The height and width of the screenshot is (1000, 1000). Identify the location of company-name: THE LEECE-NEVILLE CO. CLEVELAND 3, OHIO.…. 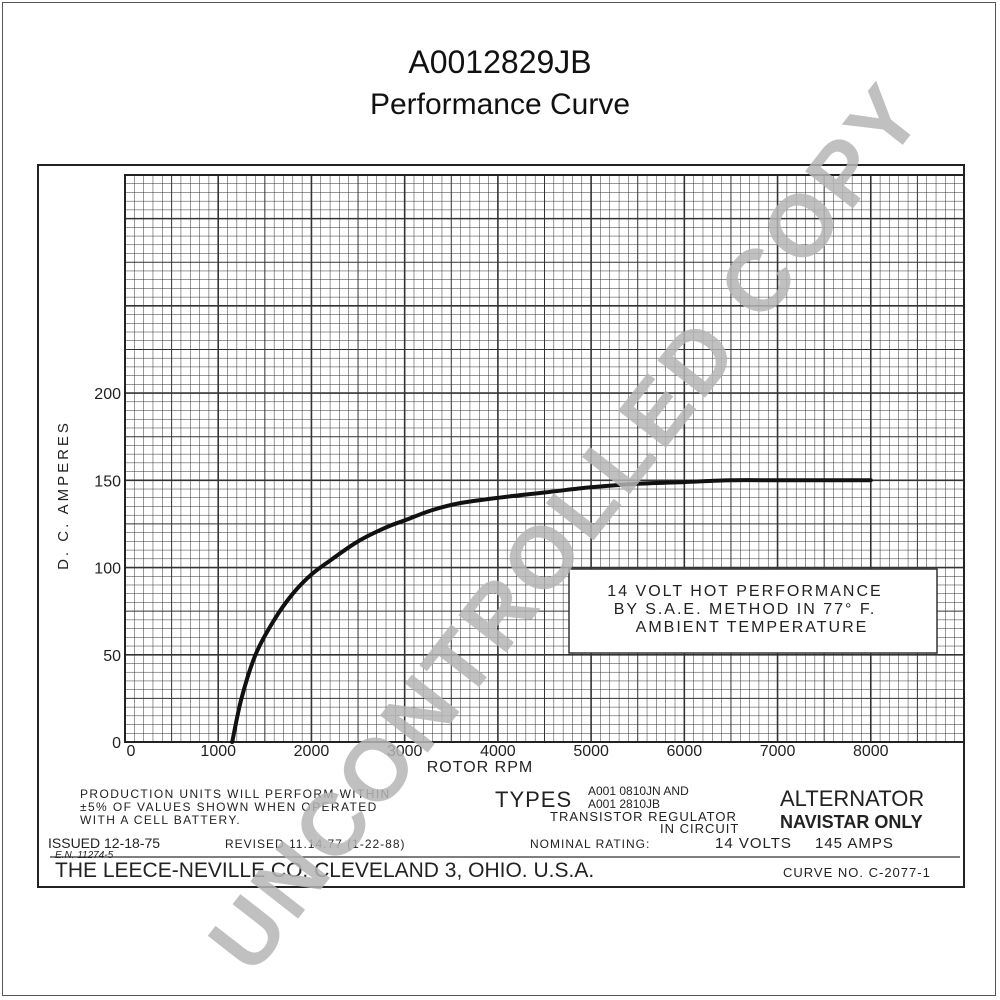
(324, 870).